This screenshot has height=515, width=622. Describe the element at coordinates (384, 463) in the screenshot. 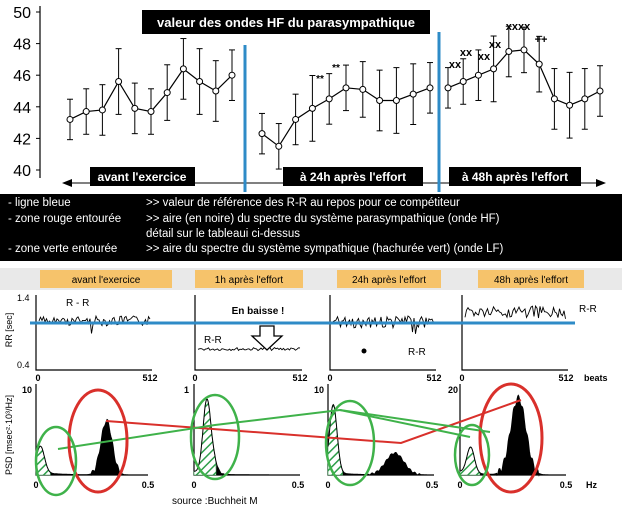

I see `hf-black-area` at that location.